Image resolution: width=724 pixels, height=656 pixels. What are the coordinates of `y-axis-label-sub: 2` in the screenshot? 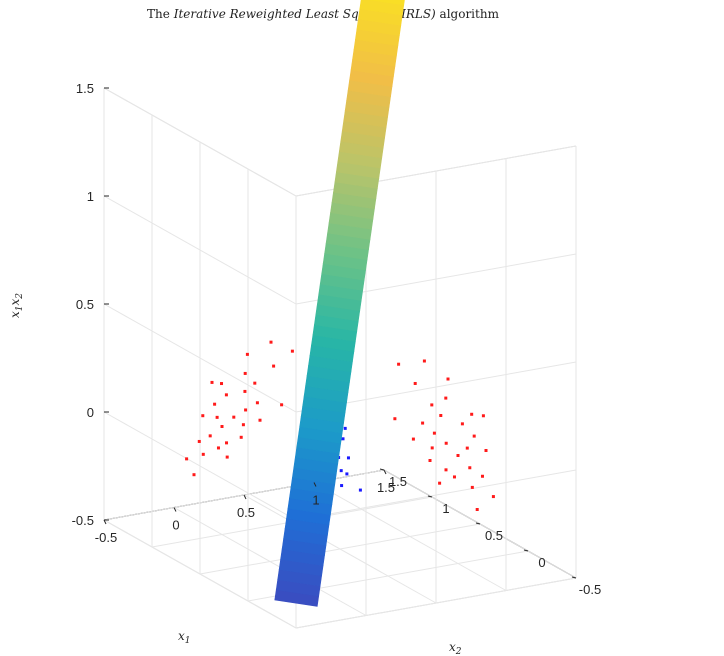 It's located at (458, 651).